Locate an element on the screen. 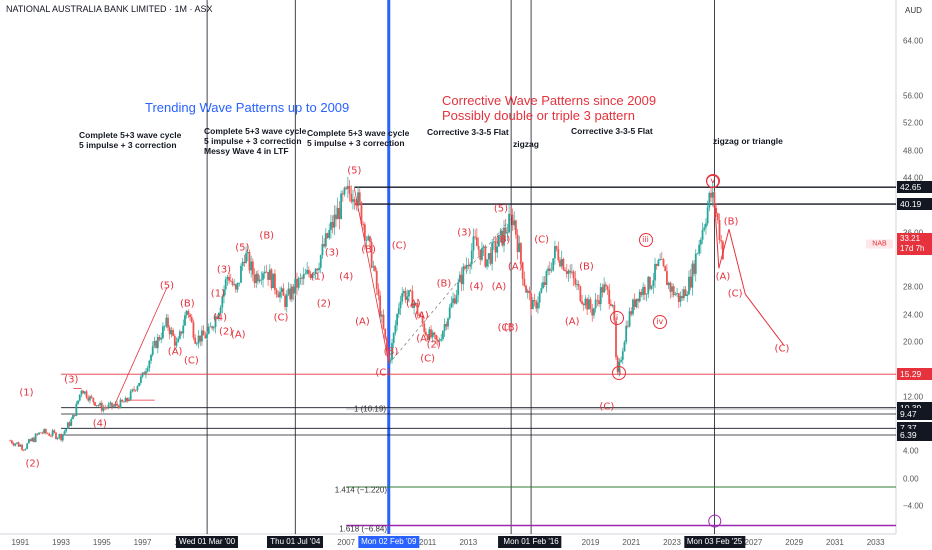 Image resolution: width=932 pixels, height=550 pixels. wave-label: ii is located at coordinates (619, 372).